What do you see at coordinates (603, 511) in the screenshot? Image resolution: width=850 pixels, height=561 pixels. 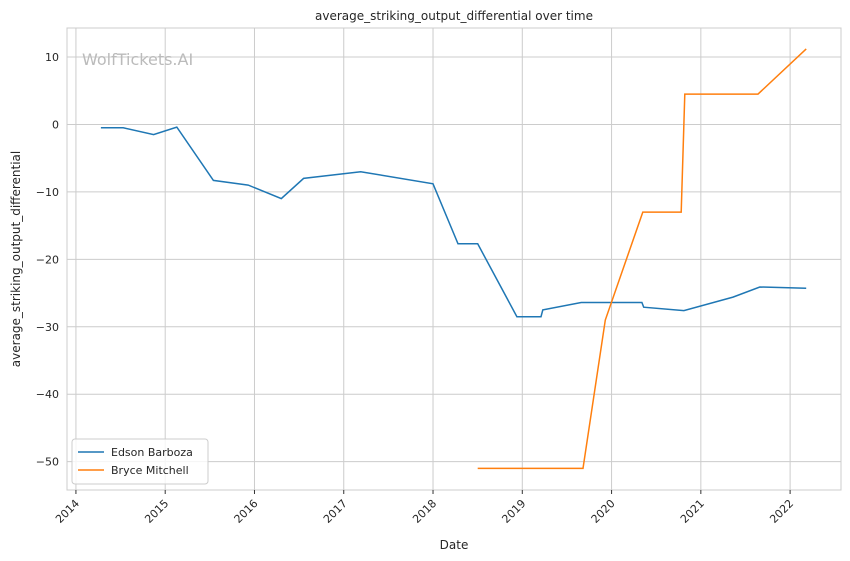 I see `x-tick-label: 2020` at bounding box center [603, 511].